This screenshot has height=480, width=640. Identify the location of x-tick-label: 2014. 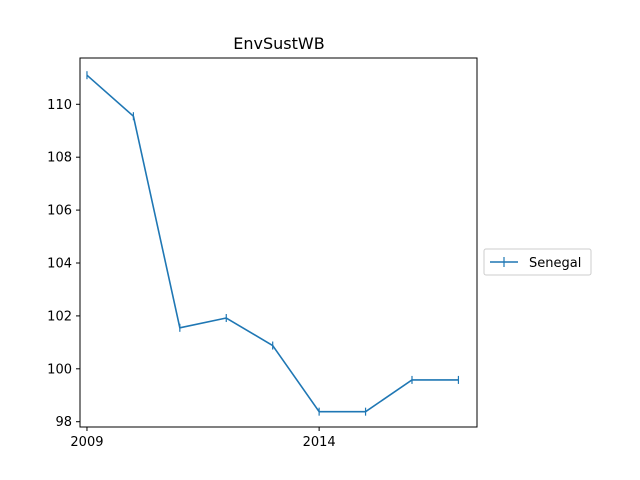
(319, 442).